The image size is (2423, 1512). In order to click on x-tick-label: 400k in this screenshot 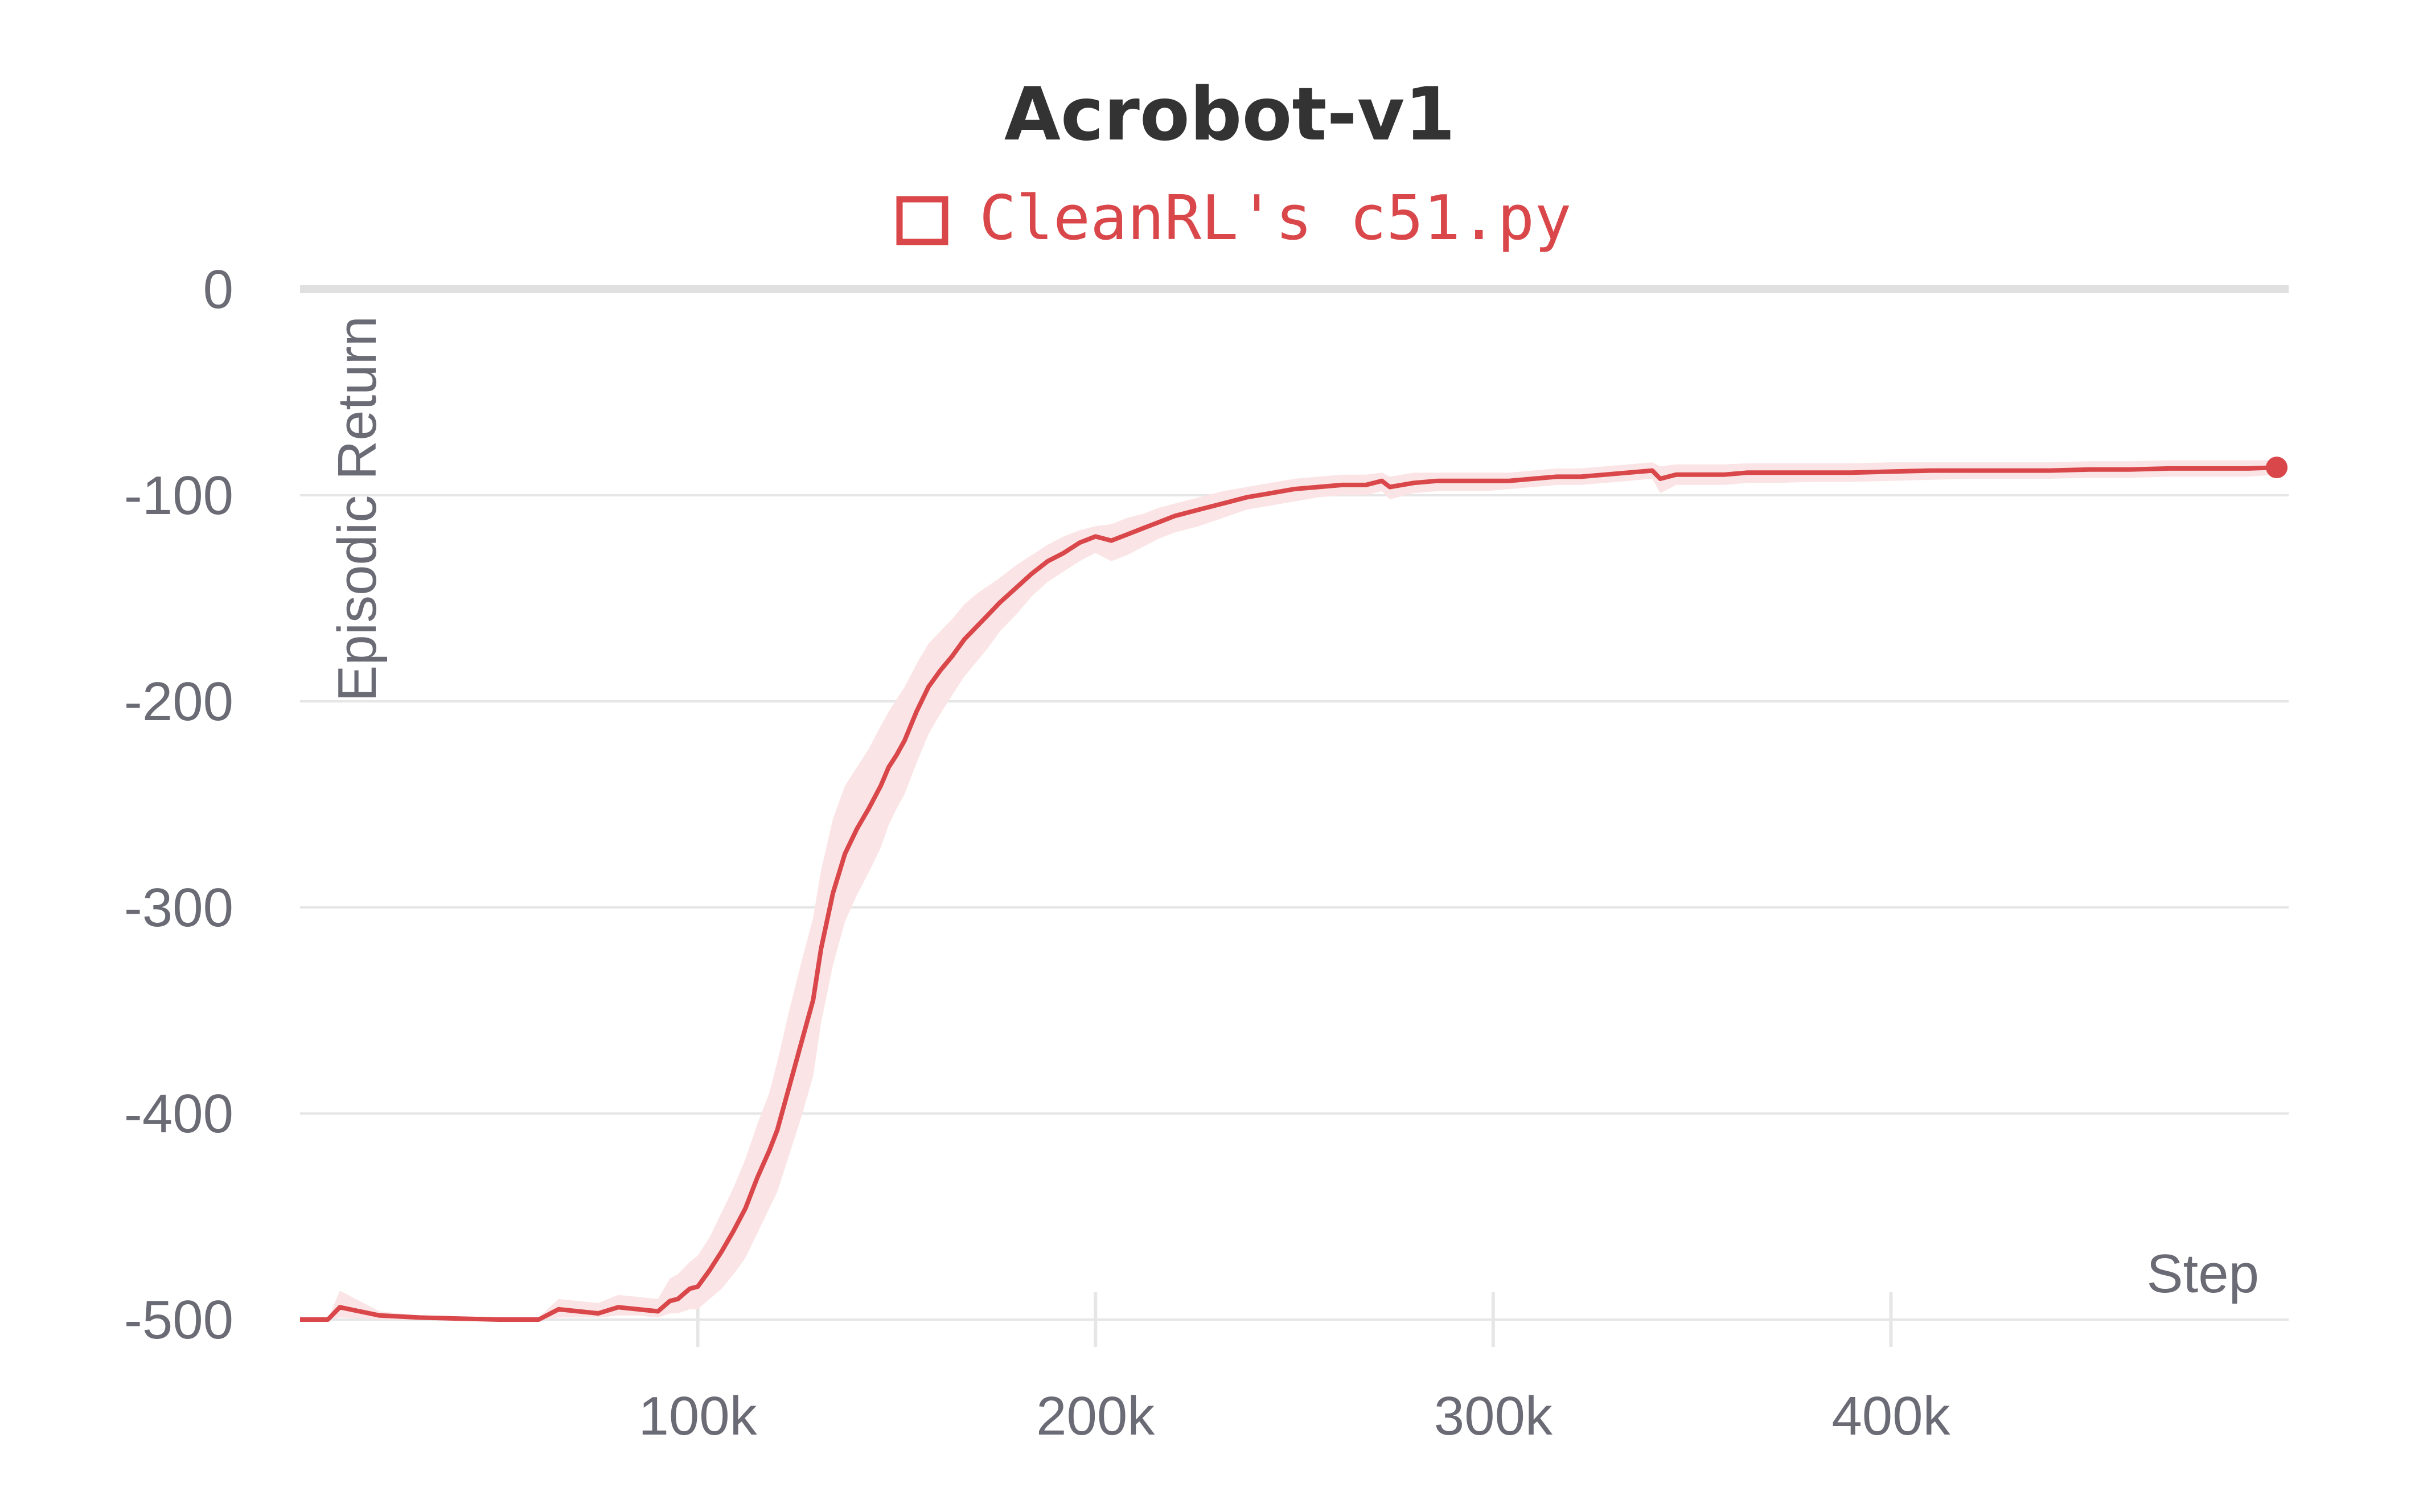, I will do `click(1890, 1416)`.